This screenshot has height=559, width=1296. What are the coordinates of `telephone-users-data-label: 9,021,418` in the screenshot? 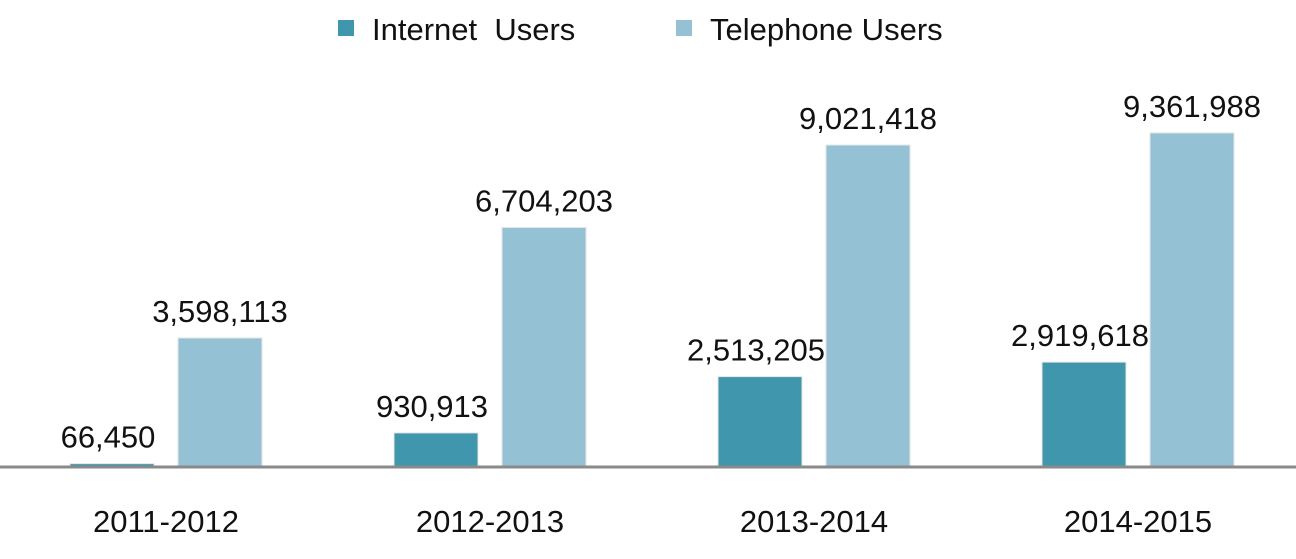 It's located at (868, 118).